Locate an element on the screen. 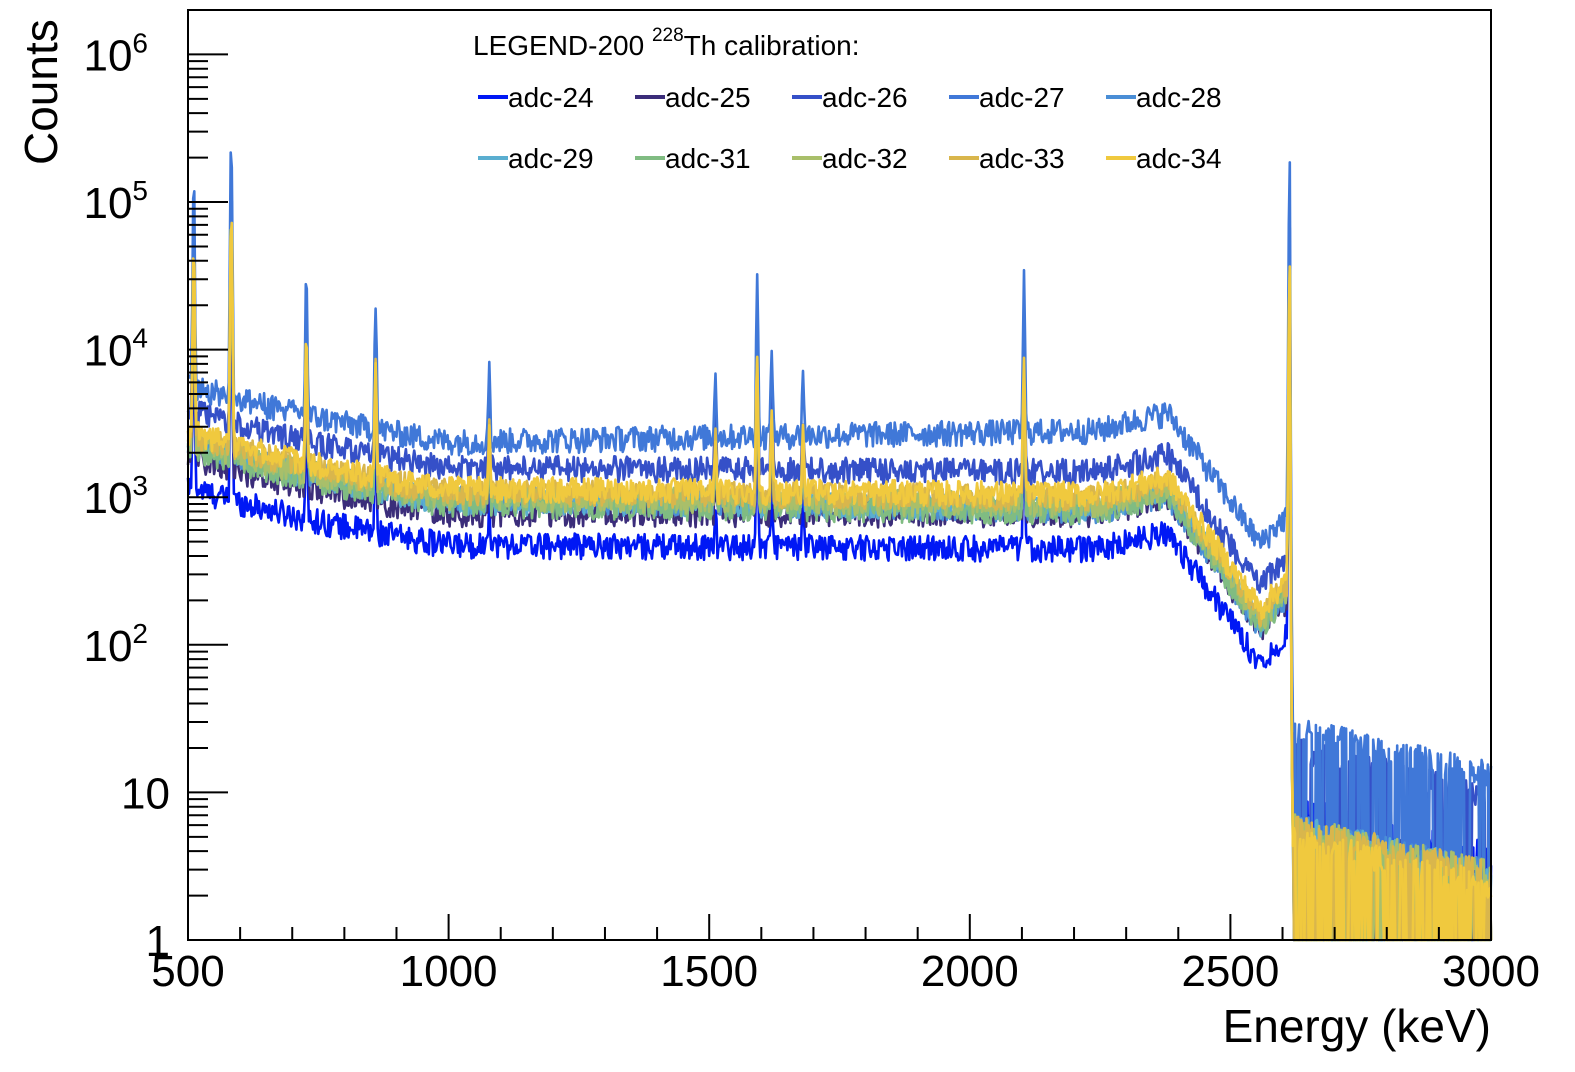 The image size is (1575, 1072). x-tick-label: 2500 is located at coordinates (1230, 971).